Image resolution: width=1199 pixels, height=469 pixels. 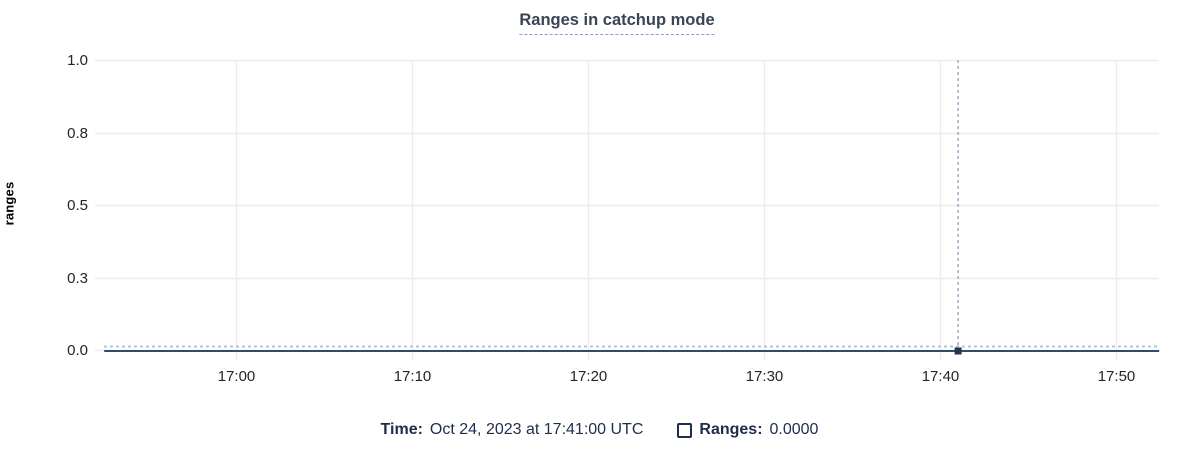 I want to click on x-tick-label: 17:10, so click(x=412, y=376).